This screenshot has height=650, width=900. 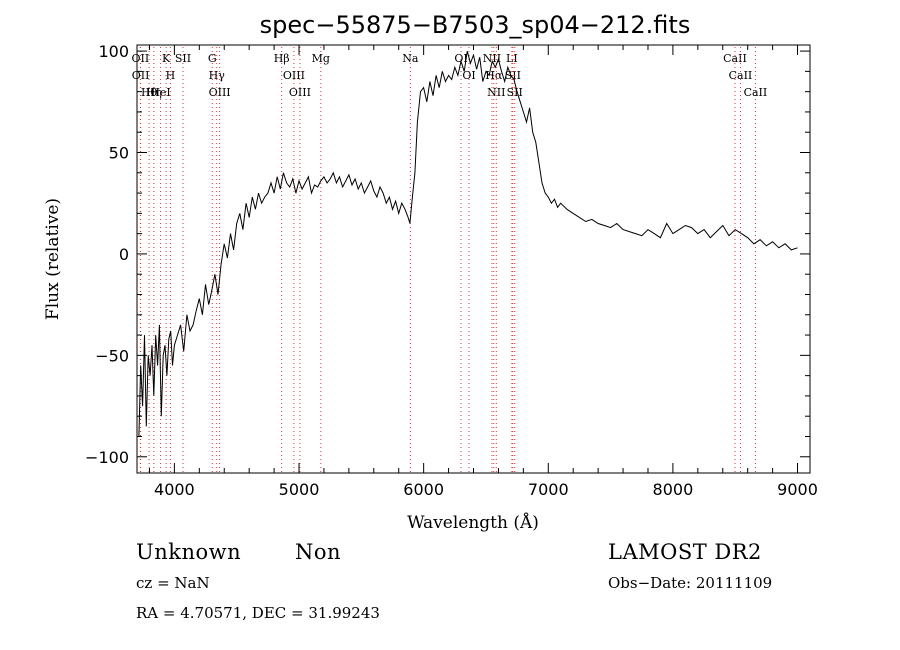 I want to click on x-tick-label: 6000, so click(x=423, y=489).